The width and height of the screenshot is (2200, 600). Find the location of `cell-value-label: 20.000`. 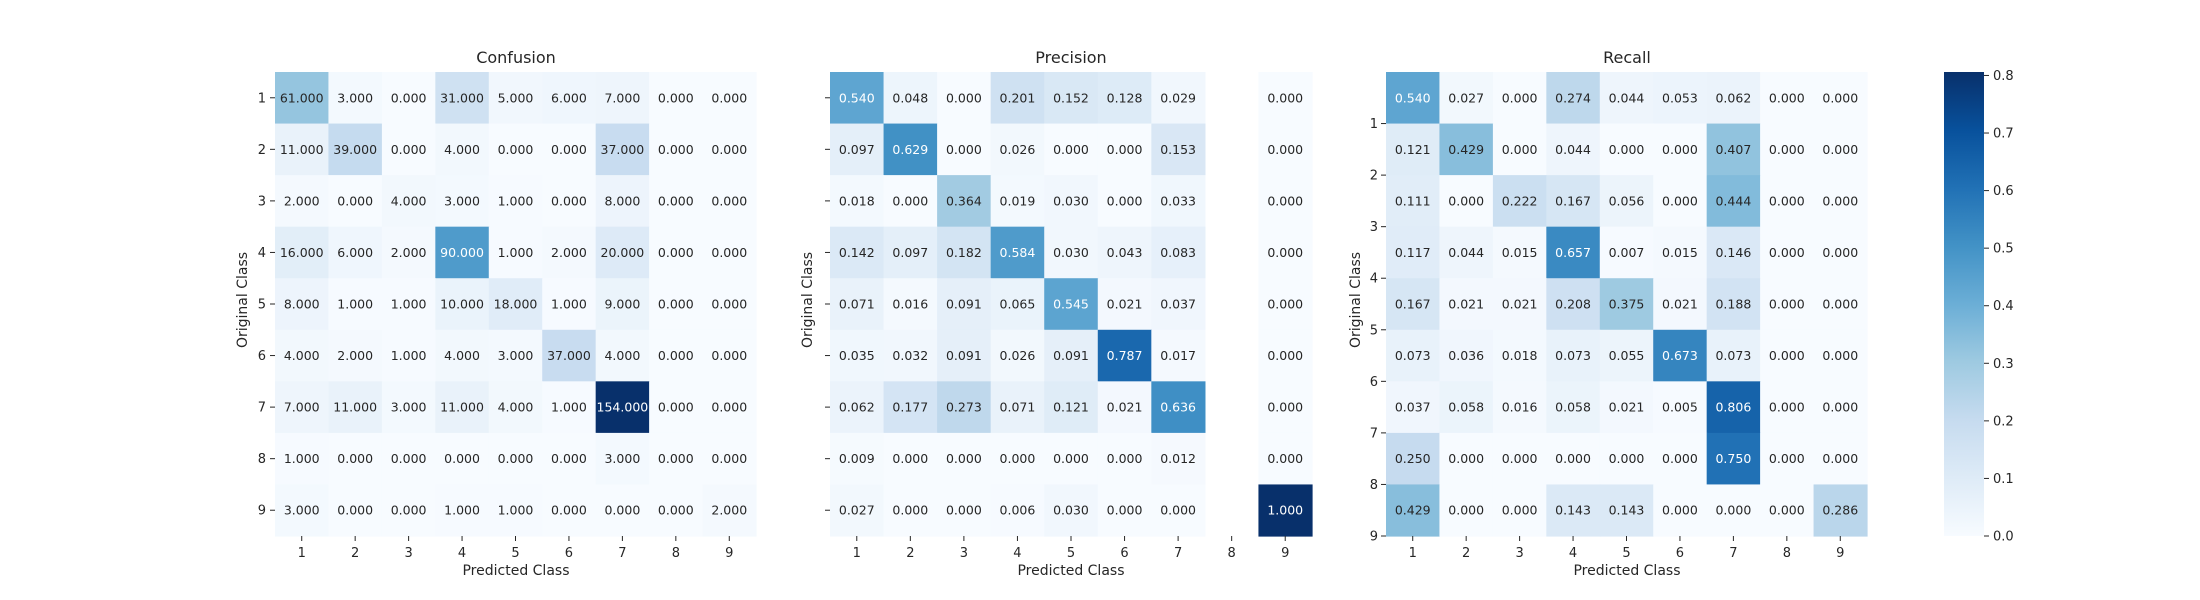

cell-value-label: 20.000 is located at coordinates (623, 252).